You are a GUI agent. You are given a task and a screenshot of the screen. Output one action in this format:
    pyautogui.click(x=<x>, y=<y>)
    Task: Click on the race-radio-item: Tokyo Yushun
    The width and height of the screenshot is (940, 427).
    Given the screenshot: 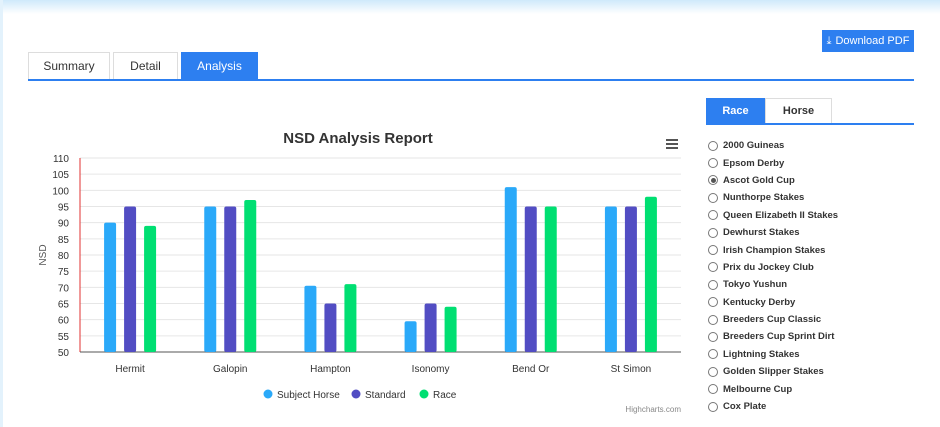 What is the action you would take?
    pyautogui.click(x=773, y=284)
    